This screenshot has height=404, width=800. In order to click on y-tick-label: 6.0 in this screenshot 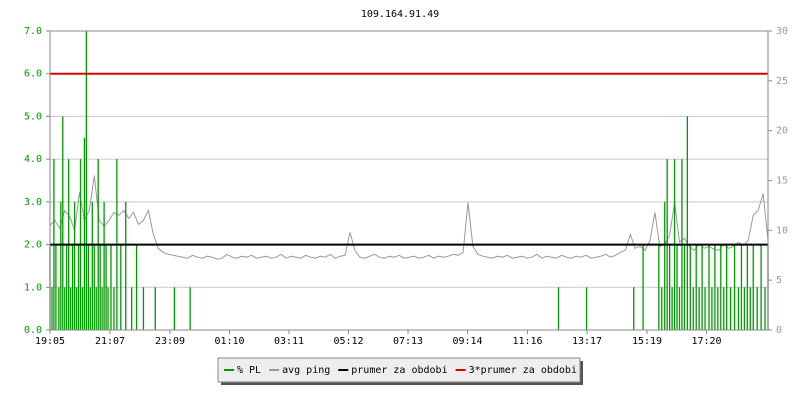, I will do `click(33, 74)`.